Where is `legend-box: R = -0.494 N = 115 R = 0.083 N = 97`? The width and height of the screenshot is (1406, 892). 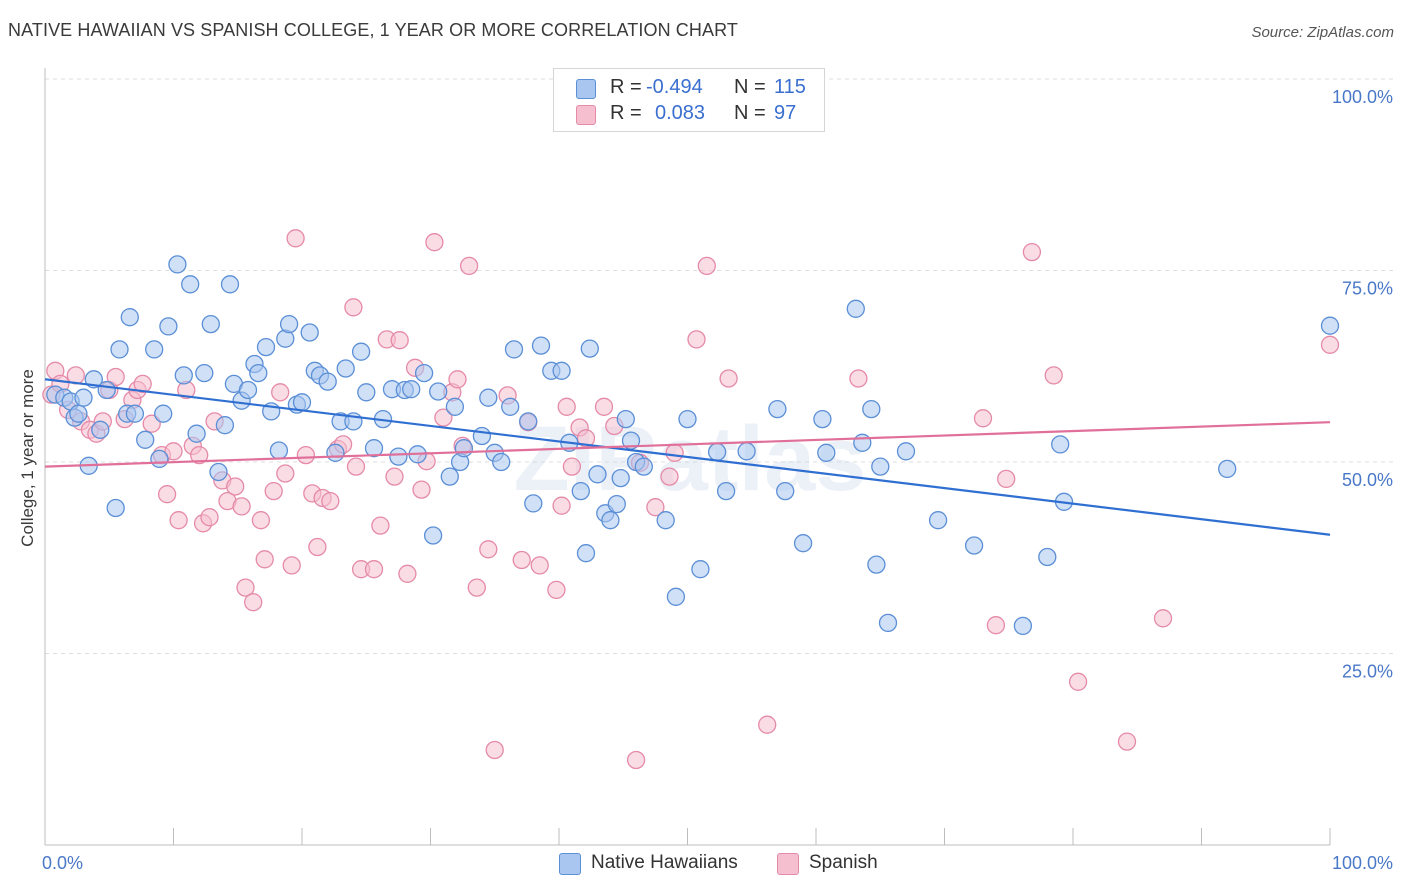 legend-box: R = -0.494 N = 115 R = 0.083 N = 97 is located at coordinates (689, 100).